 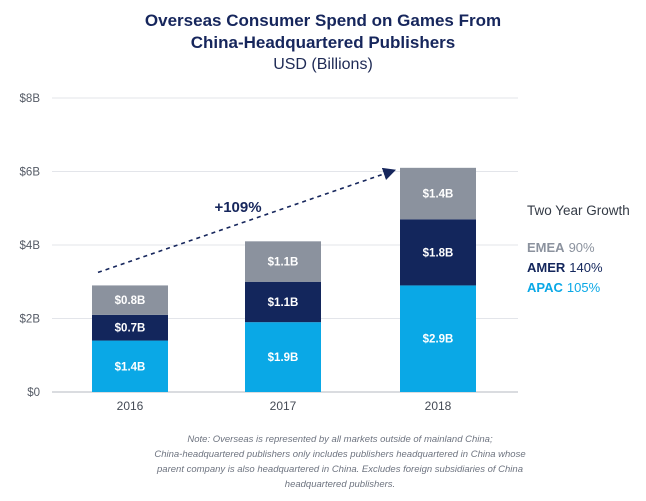 I want to click on growth-row-amer: AMER 140%, so click(x=578, y=268).